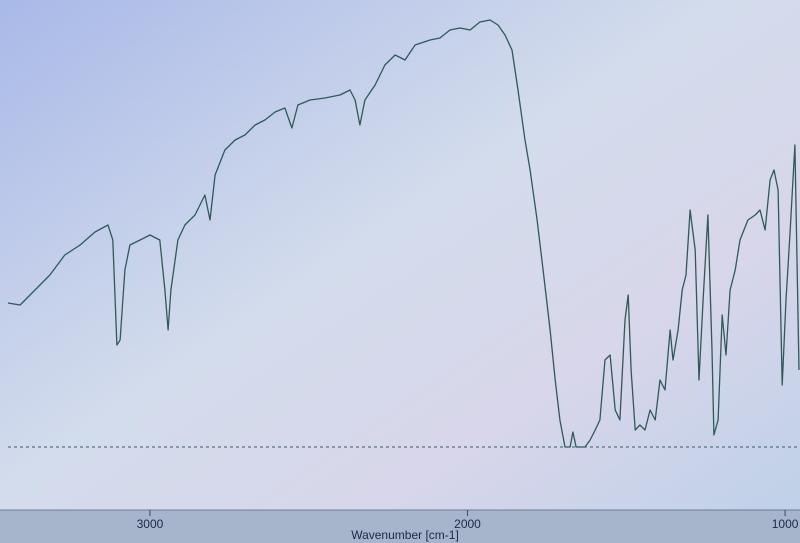 This screenshot has width=800, height=543. What do you see at coordinates (785, 524) in the screenshot?
I see `x-tick-label: 1000` at bounding box center [785, 524].